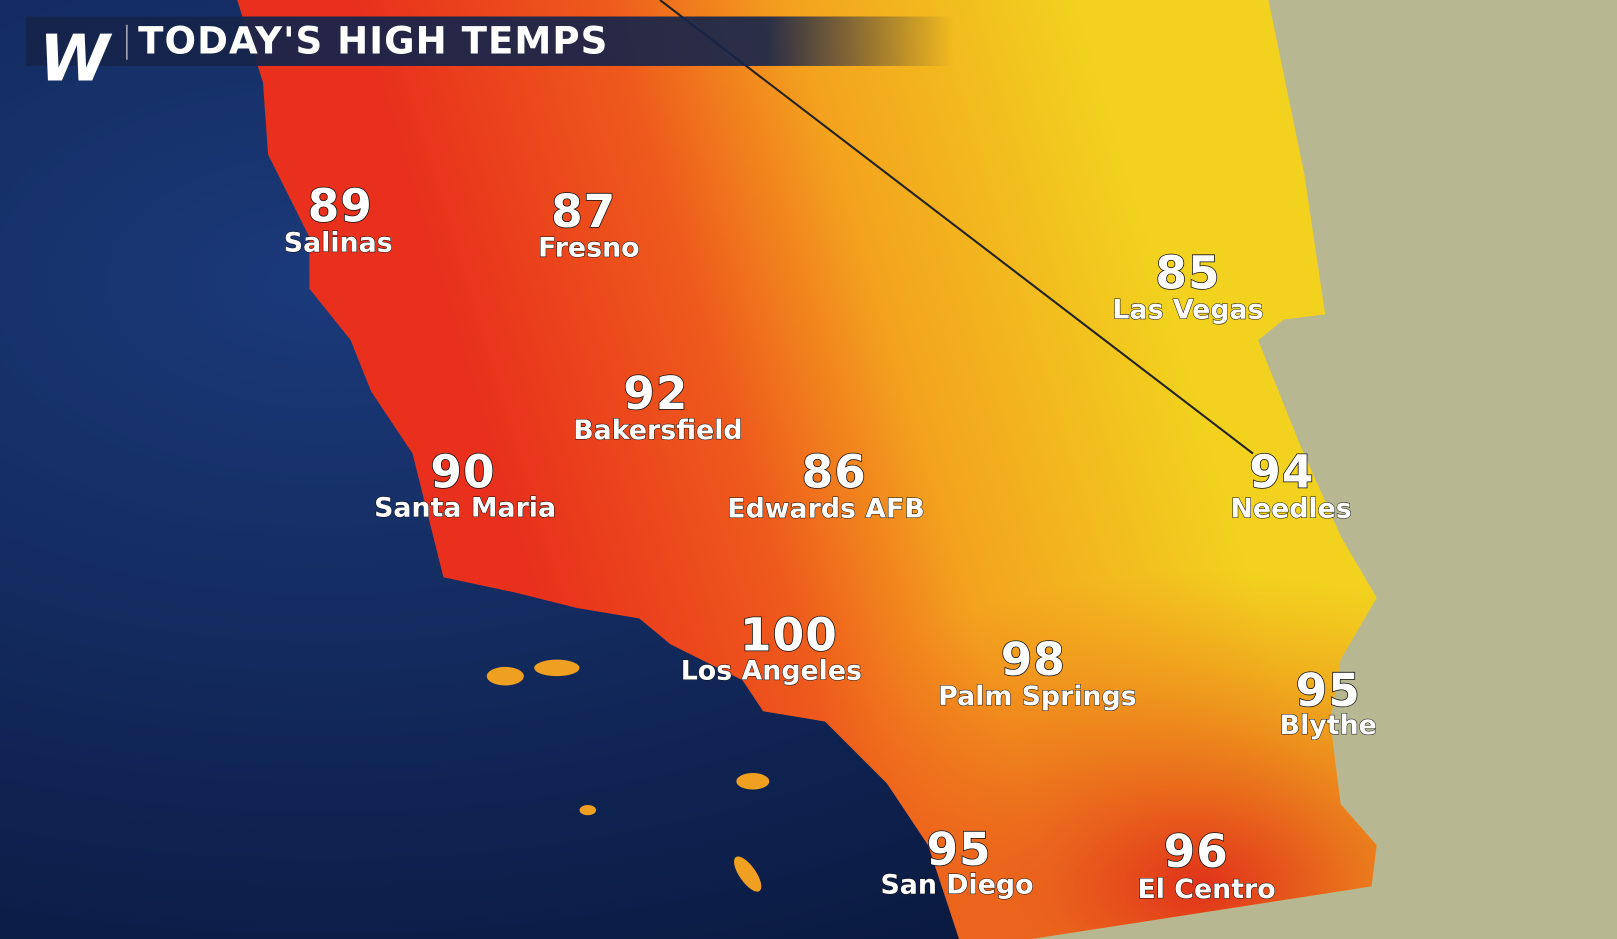  Describe the element at coordinates (1037, 696) in the screenshot. I see `city-name: Palm Springs` at that location.